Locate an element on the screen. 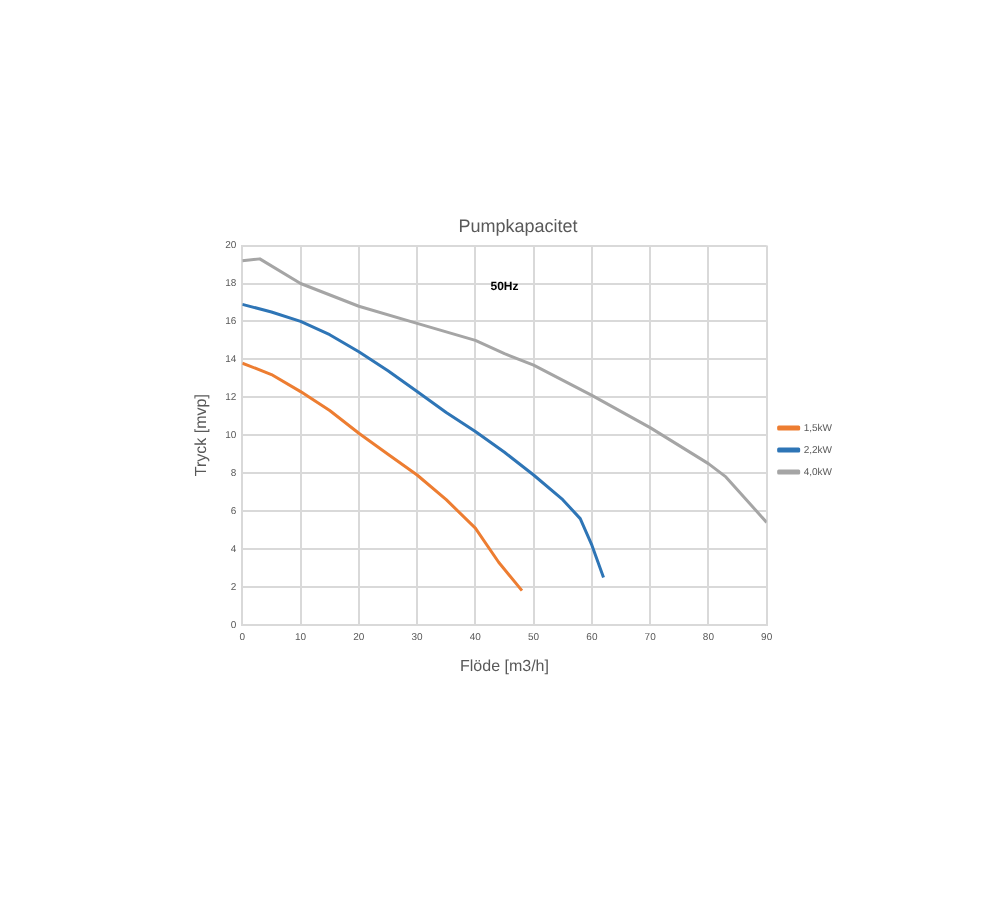 The width and height of the screenshot is (1000, 900). chart-title: Pumpkapacitet is located at coordinates (518, 225).